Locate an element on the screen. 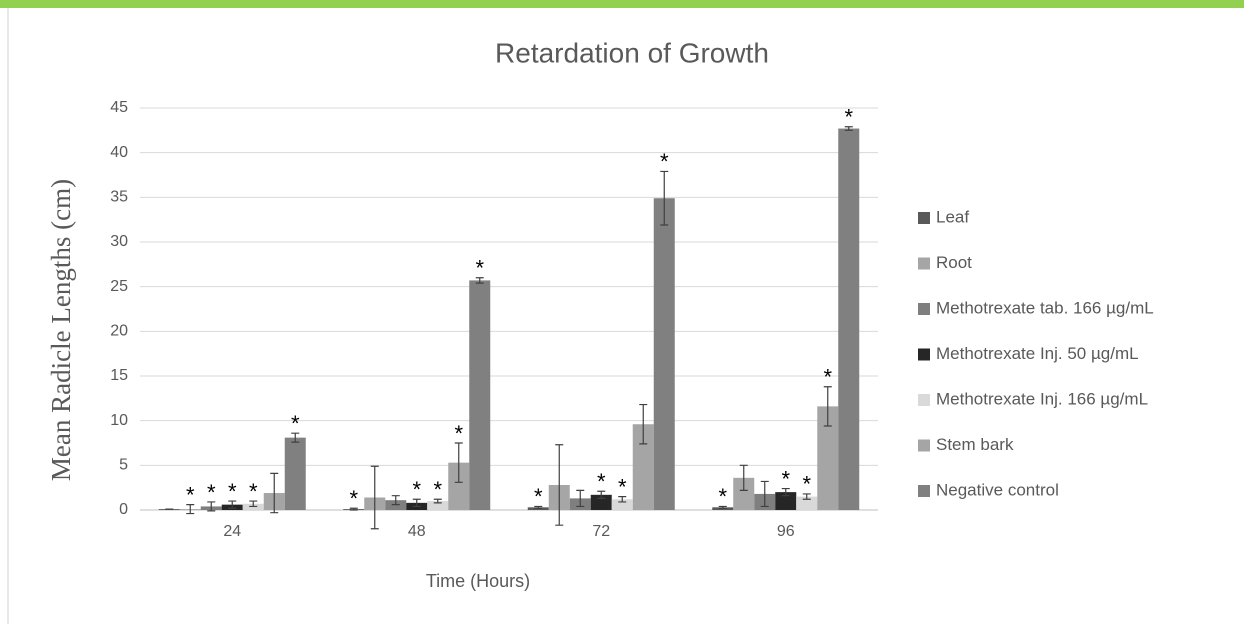  y-tick-label: 20 is located at coordinates (119, 331).